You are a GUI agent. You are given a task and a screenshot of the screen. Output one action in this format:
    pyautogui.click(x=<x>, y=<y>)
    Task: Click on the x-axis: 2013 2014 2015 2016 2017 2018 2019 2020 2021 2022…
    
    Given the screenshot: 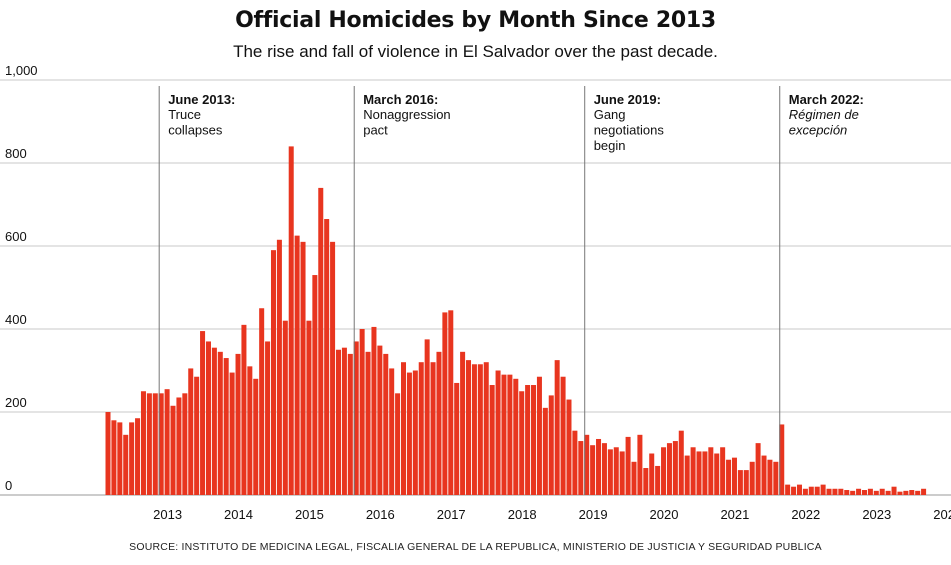 What is the action you would take?
    pyautogui.click(x=552, y=514)
    